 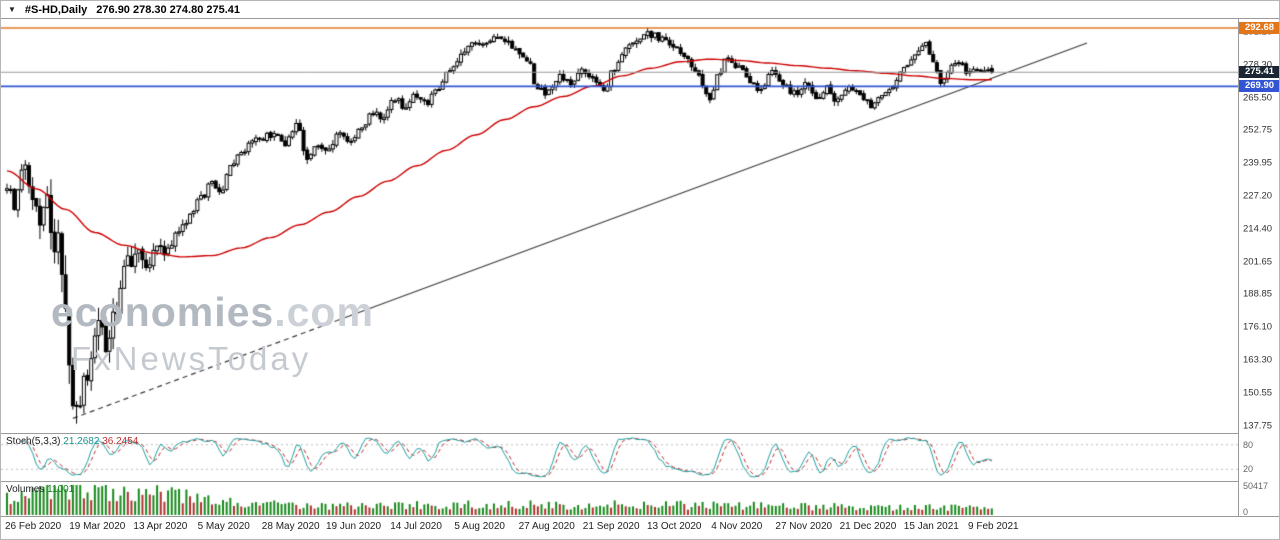 I want to click on price-tick: 176.10, so click(x=1258, y=327).